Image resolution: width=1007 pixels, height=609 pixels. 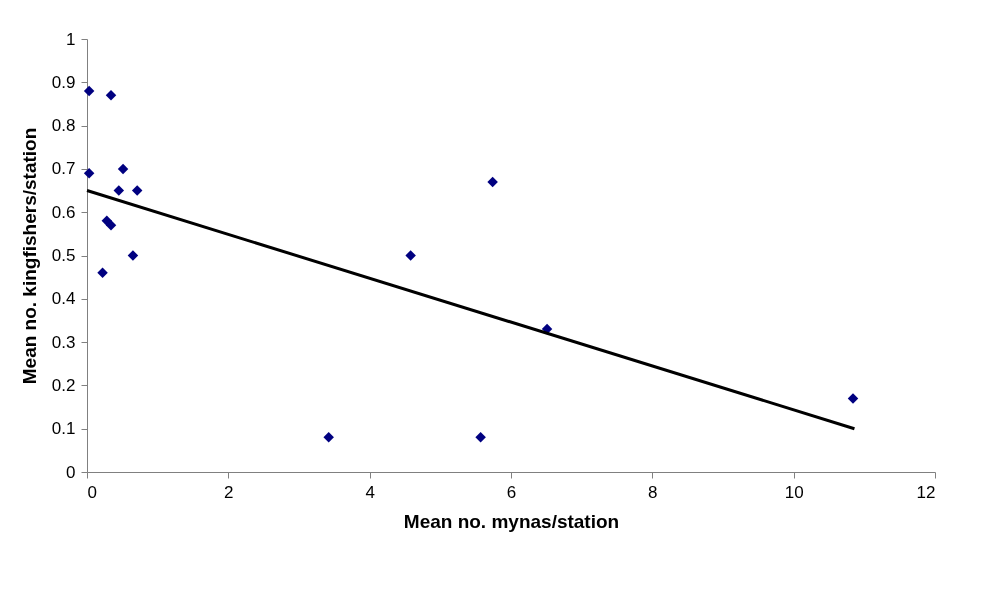 What do you see at coordinates (511, 492) in the screenshot?
I see `x-tick-label: 6` at bounding box center [511, 492].